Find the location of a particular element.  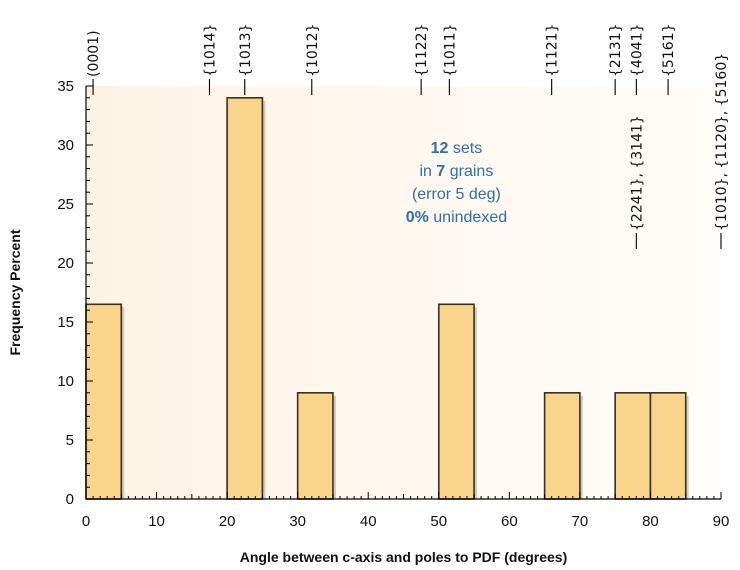

x-tick-label: 90 is located at coordinates (721, 521).